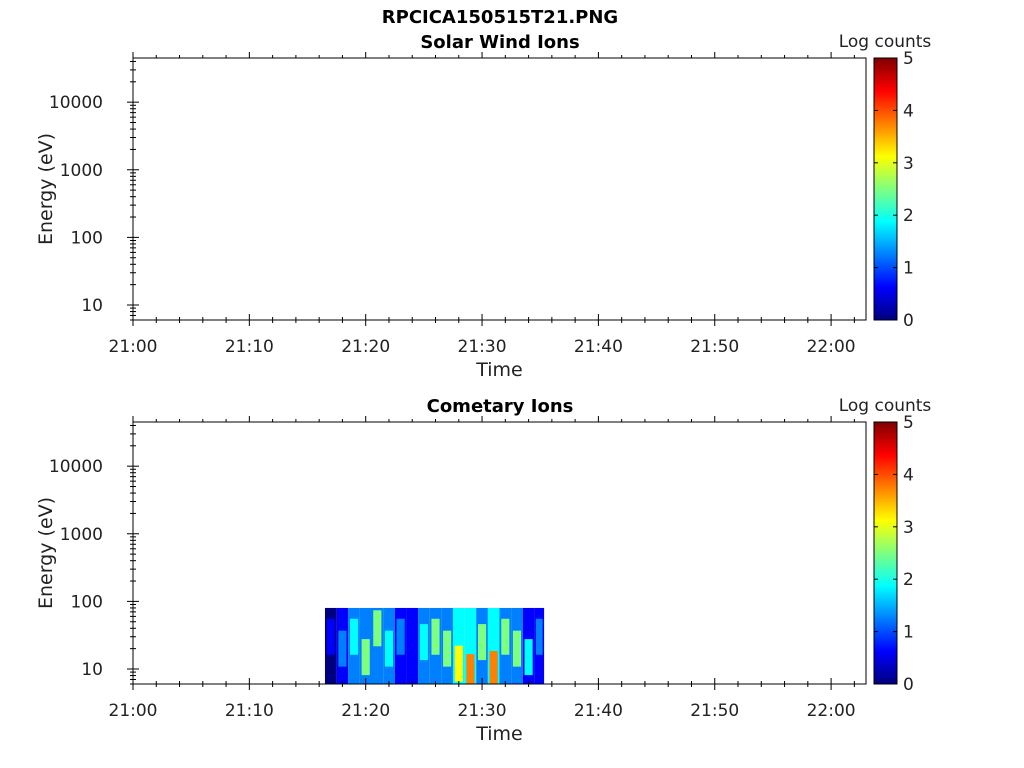 This screenshot has height=768, width=1024. I want to click on panel-title: Cometary Ions, so click(500, 406).